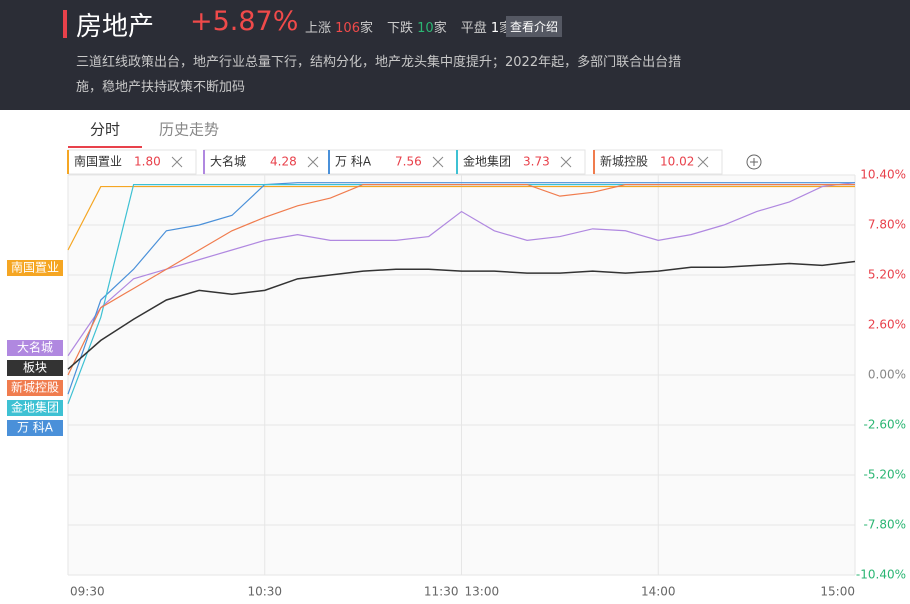 Image resolution: width=910 pixels, height=604 pixels. What do you see at coordinates (885, 525) in the screenshot?
I see `y-tick-label: -7.80%` at bounding box center [885, 525].